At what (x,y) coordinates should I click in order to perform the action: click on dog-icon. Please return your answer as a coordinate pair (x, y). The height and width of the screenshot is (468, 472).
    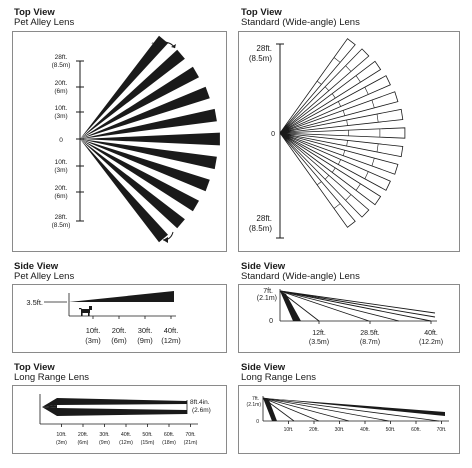
    Looking at the image, I should click on (85, 311).